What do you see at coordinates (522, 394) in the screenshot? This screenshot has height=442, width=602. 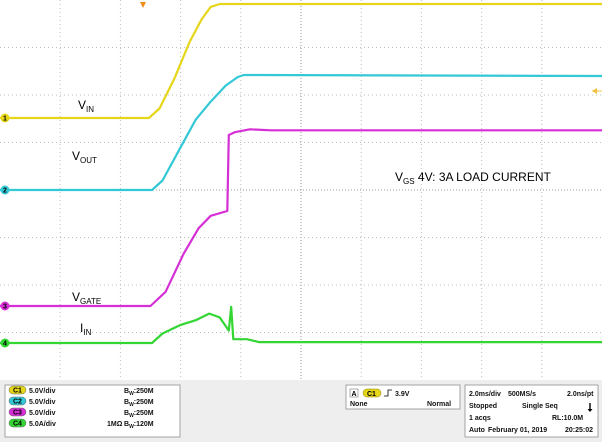 I see `sample-rate: 500MS/s` at bounding box center [522, 394].